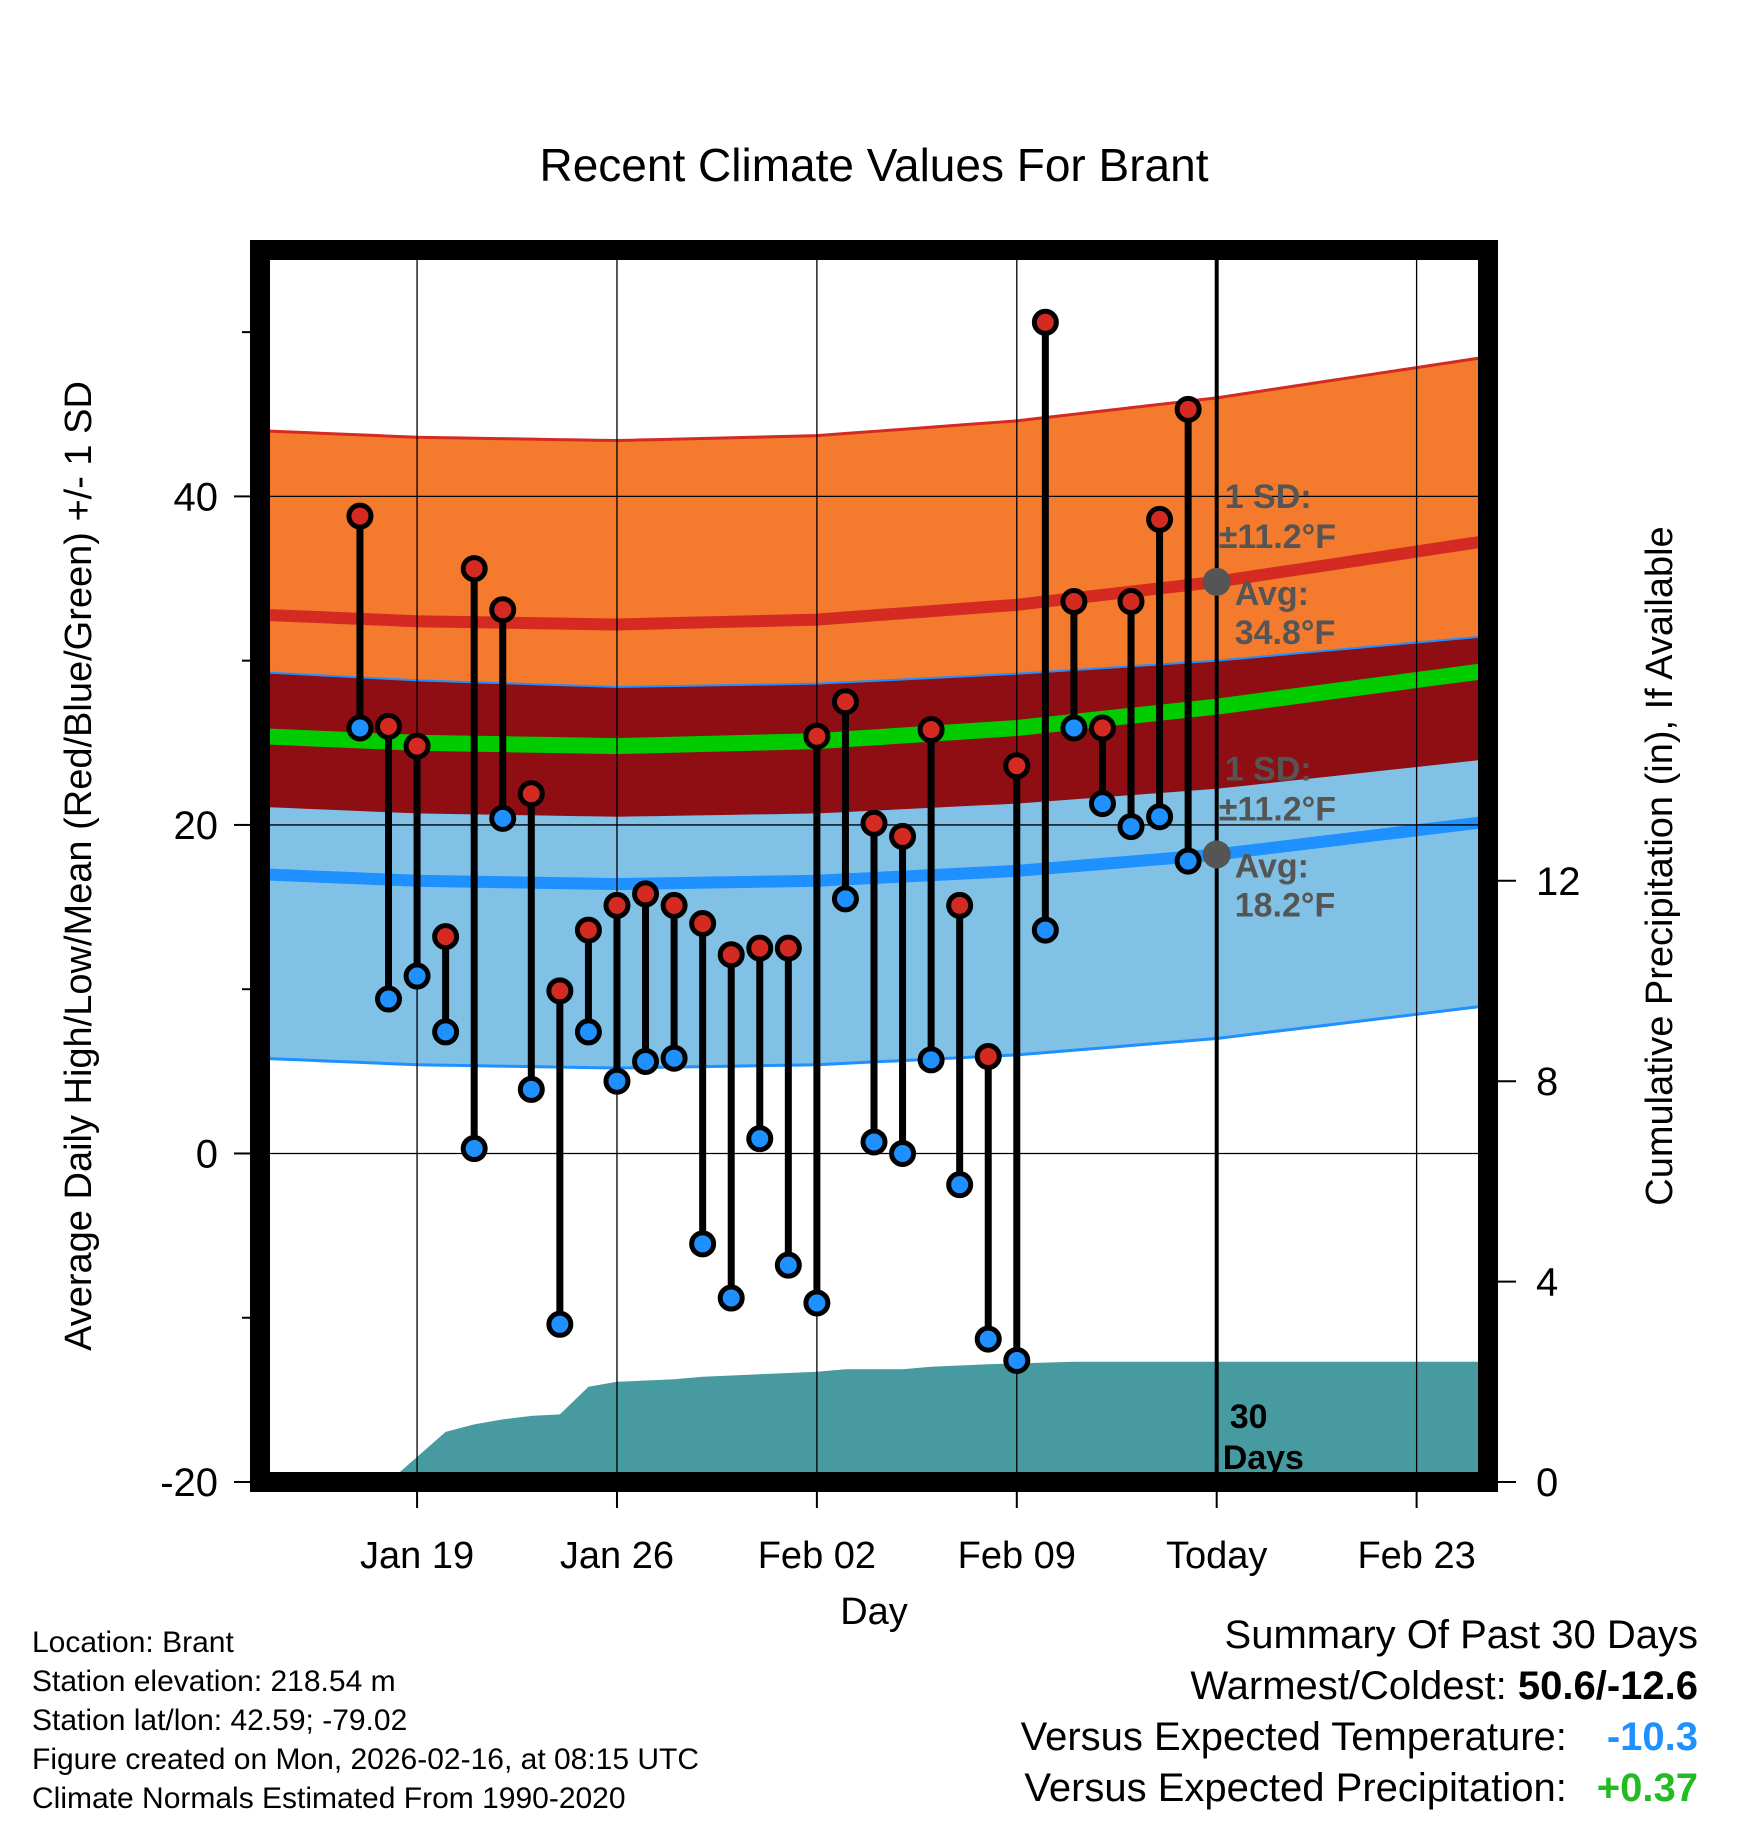 This screenshot has width=1748, height=1828. Describe the element at coordinates (874, 1612) in the screenshot. I see `x-axis-label: Day` at that location.